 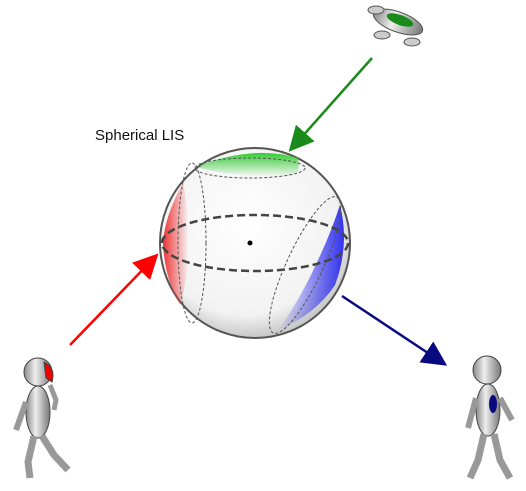 I want to click on sphere, so click(x=255, y=243).